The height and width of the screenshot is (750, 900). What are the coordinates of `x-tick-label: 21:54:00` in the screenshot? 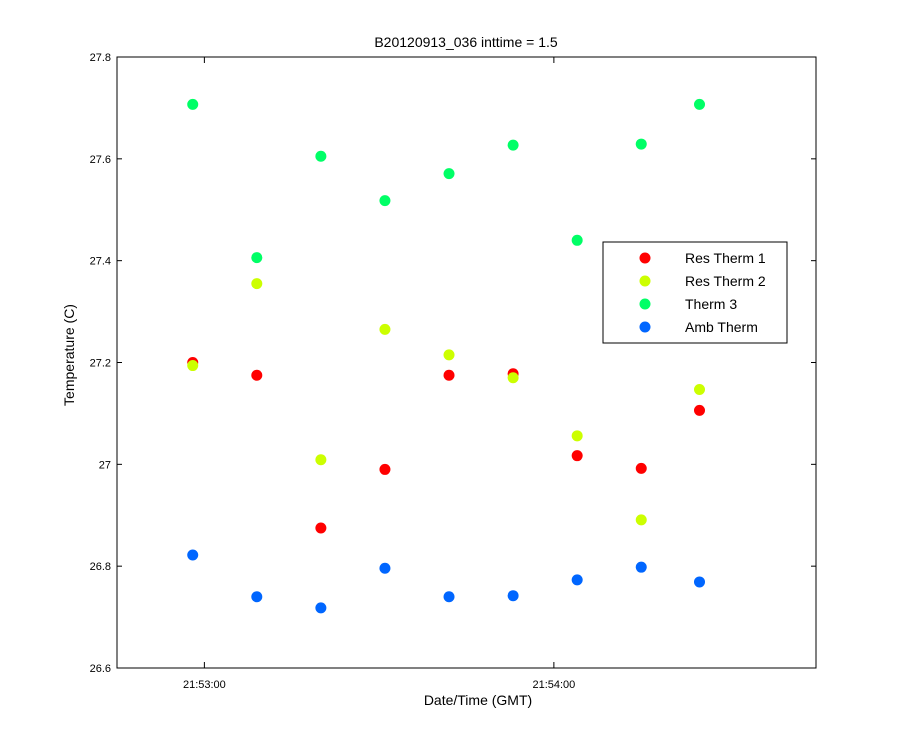 It's located at (553, 685).